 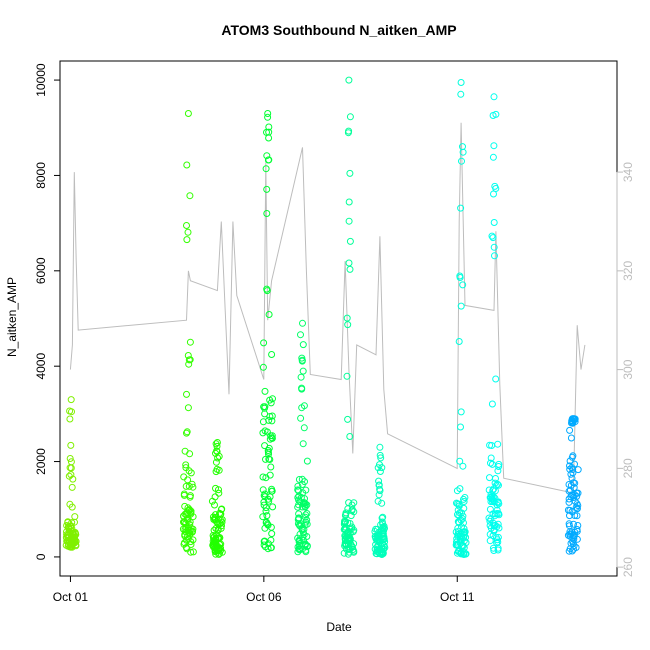 What do you see at coordinates (71, 597) in the screenshot?
I see `x-tick-label: Oct 01` at bounding box center [71, 597].